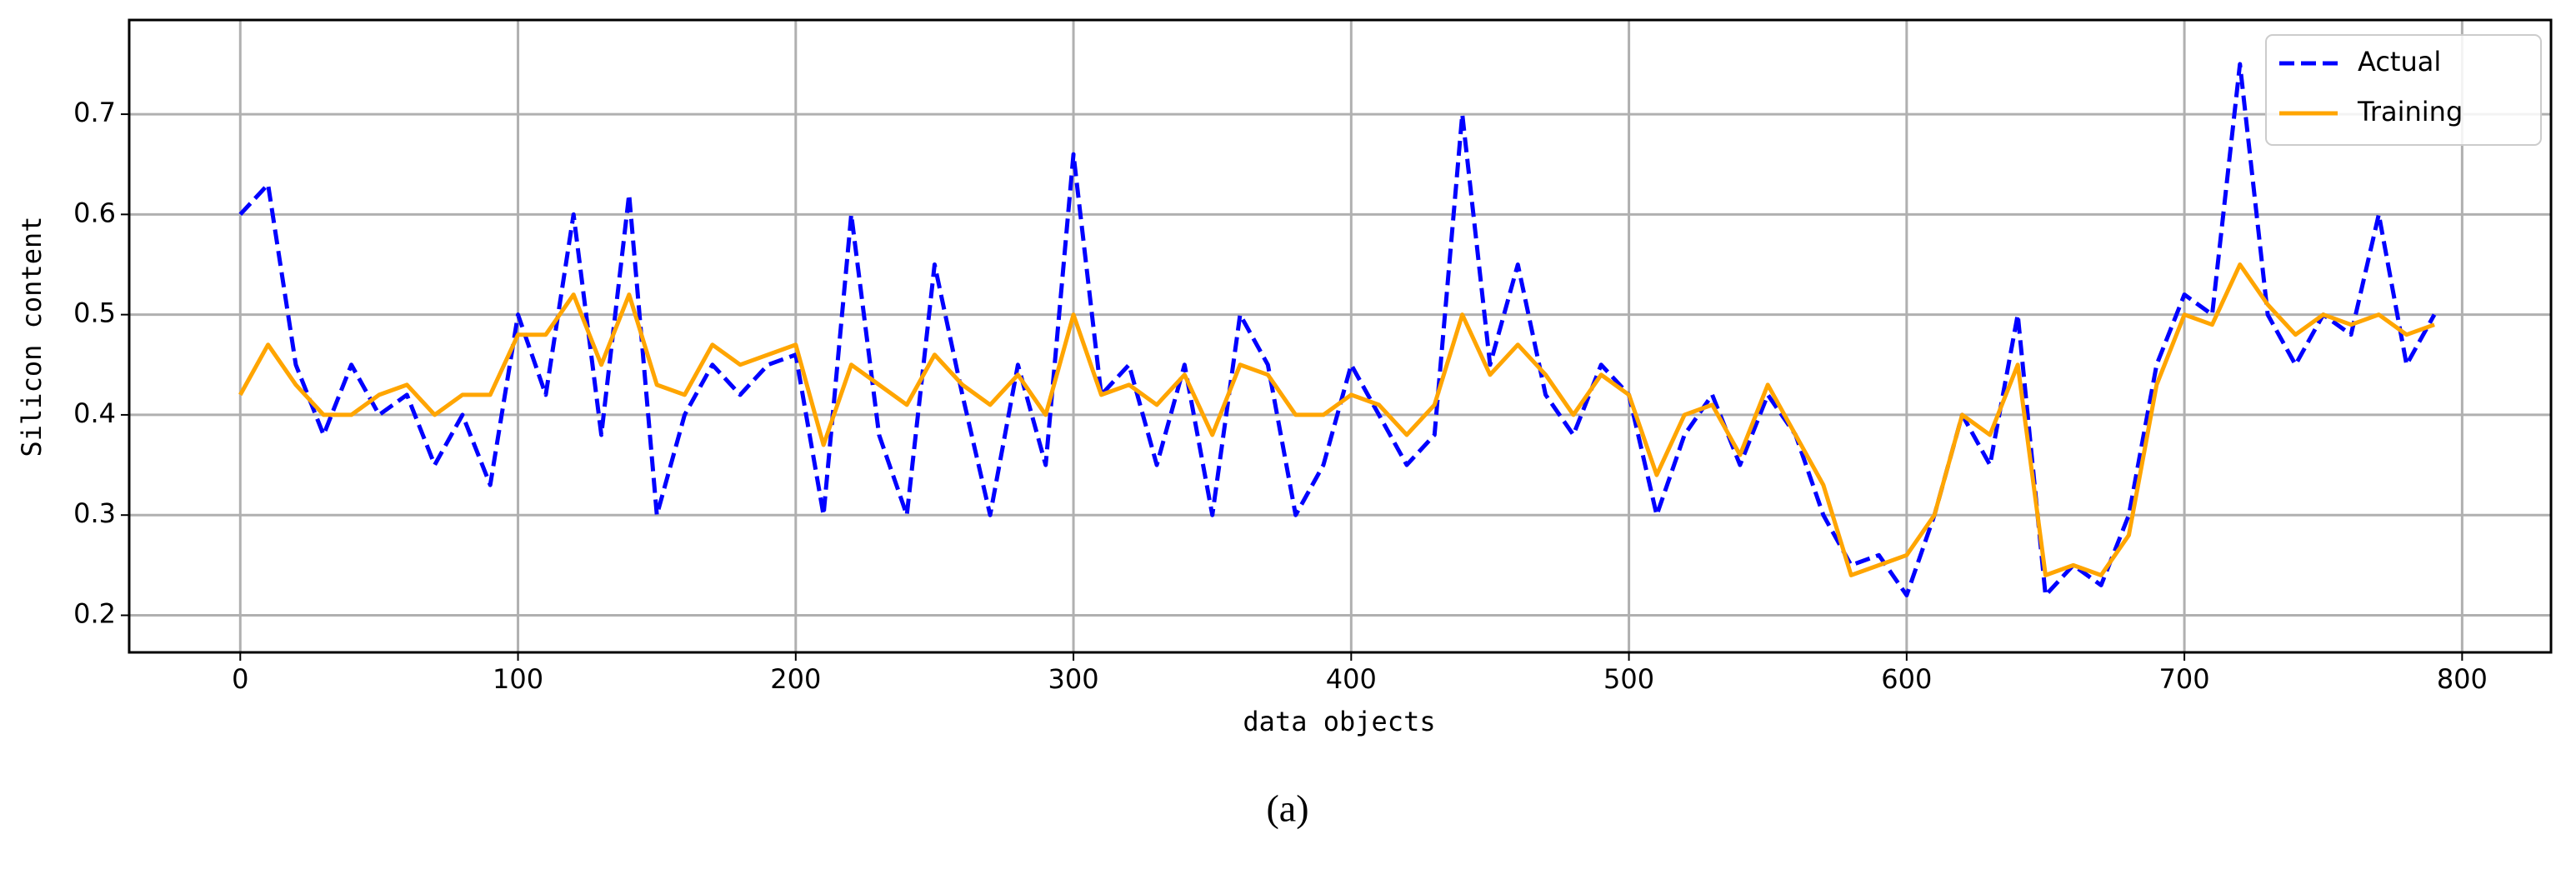 The image size is (2576, 869). What do you see at coordinates (2184, 679) in the screenshot?
I see `x-tick-label: 700` at bounding box center [2184, 679].